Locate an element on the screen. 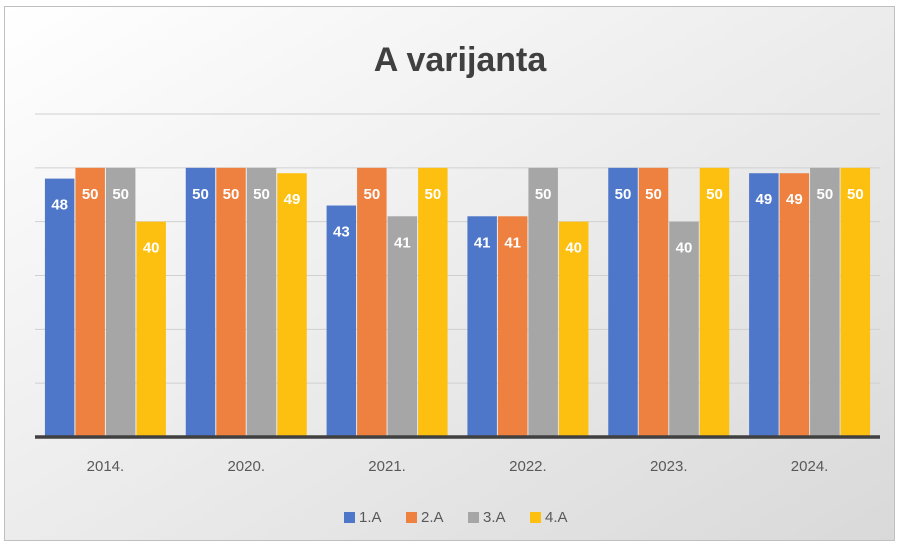  legend-label: 3.A is located at coordinates (494, 517).